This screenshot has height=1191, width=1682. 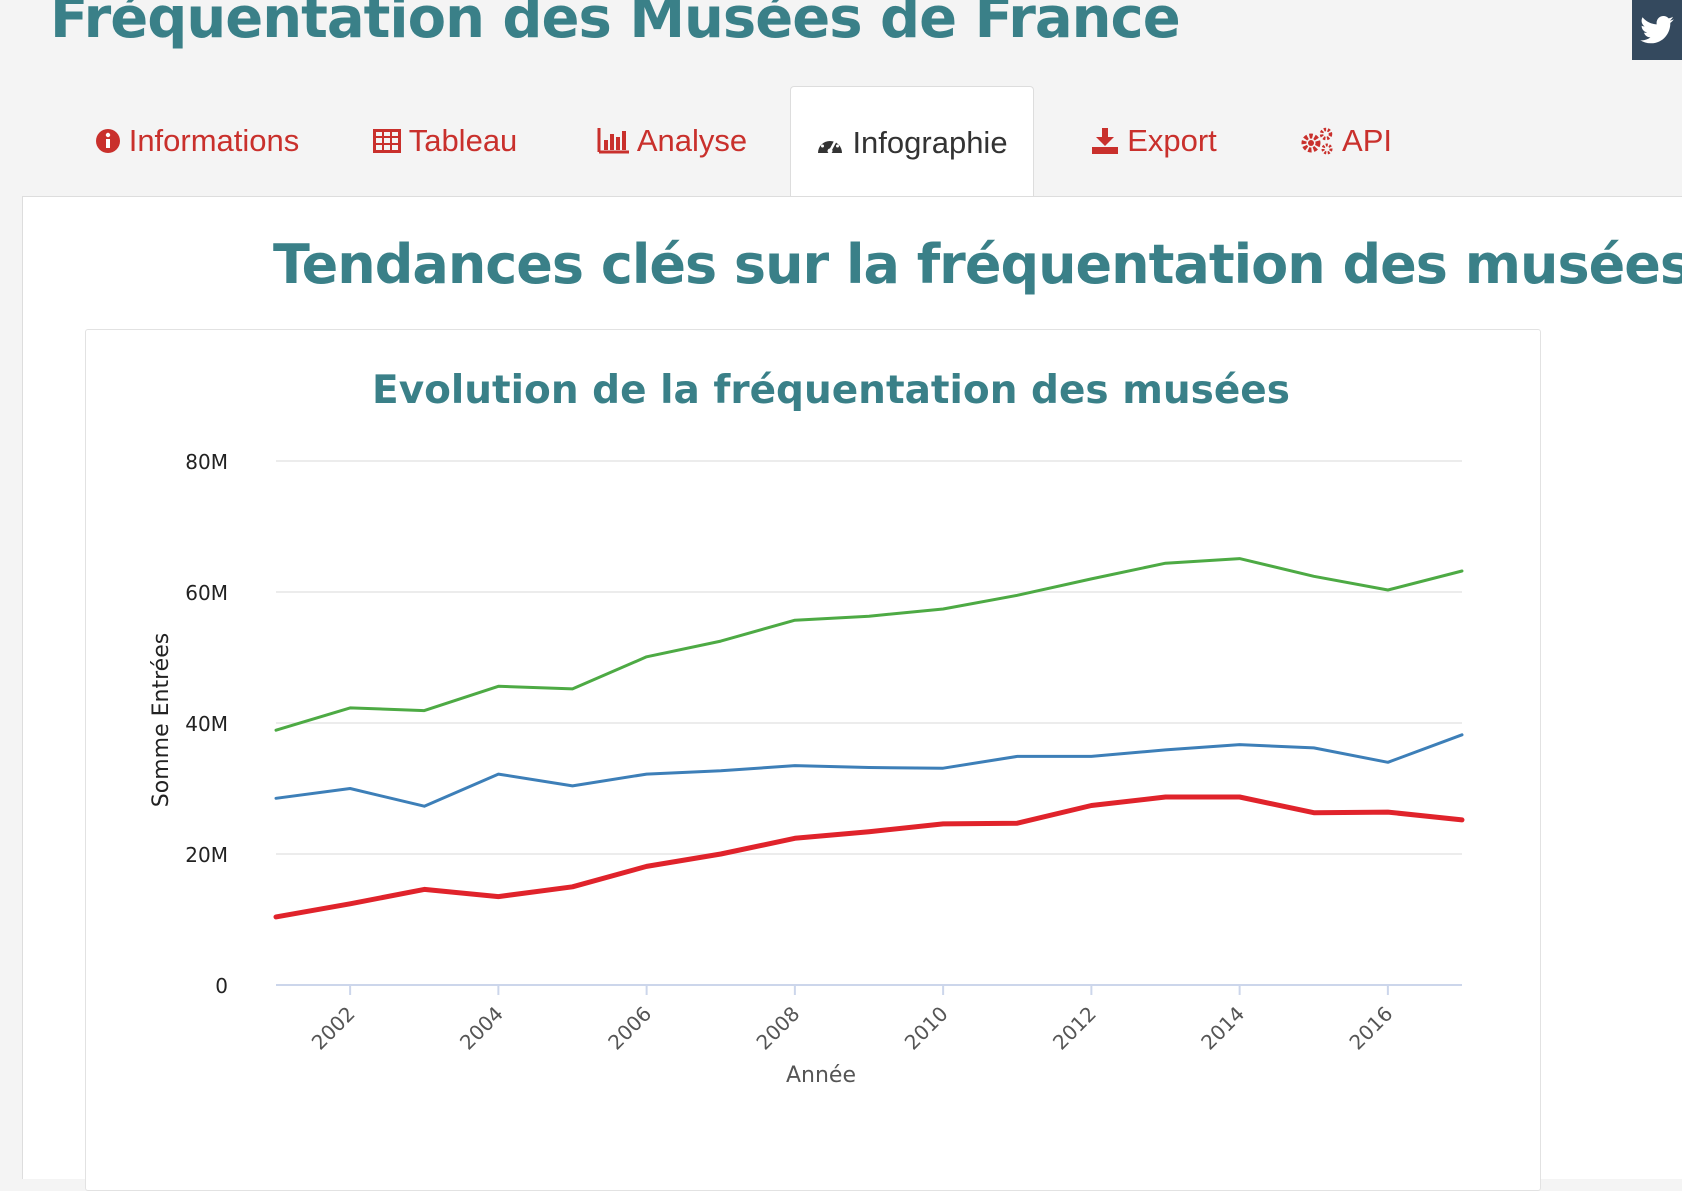 I want to click on twitter-share-button, so click(x=1657, y=30).